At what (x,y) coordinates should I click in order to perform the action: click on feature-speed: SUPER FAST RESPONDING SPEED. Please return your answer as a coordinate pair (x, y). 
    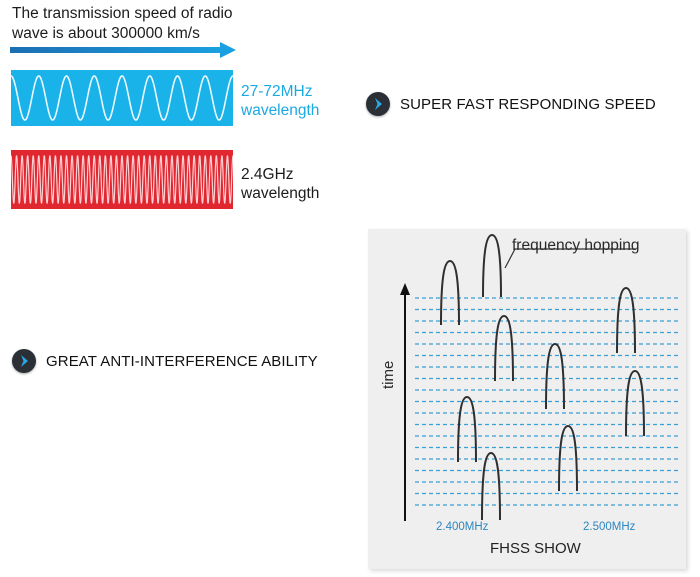
    Looking at the image, I should click on (511, 104).